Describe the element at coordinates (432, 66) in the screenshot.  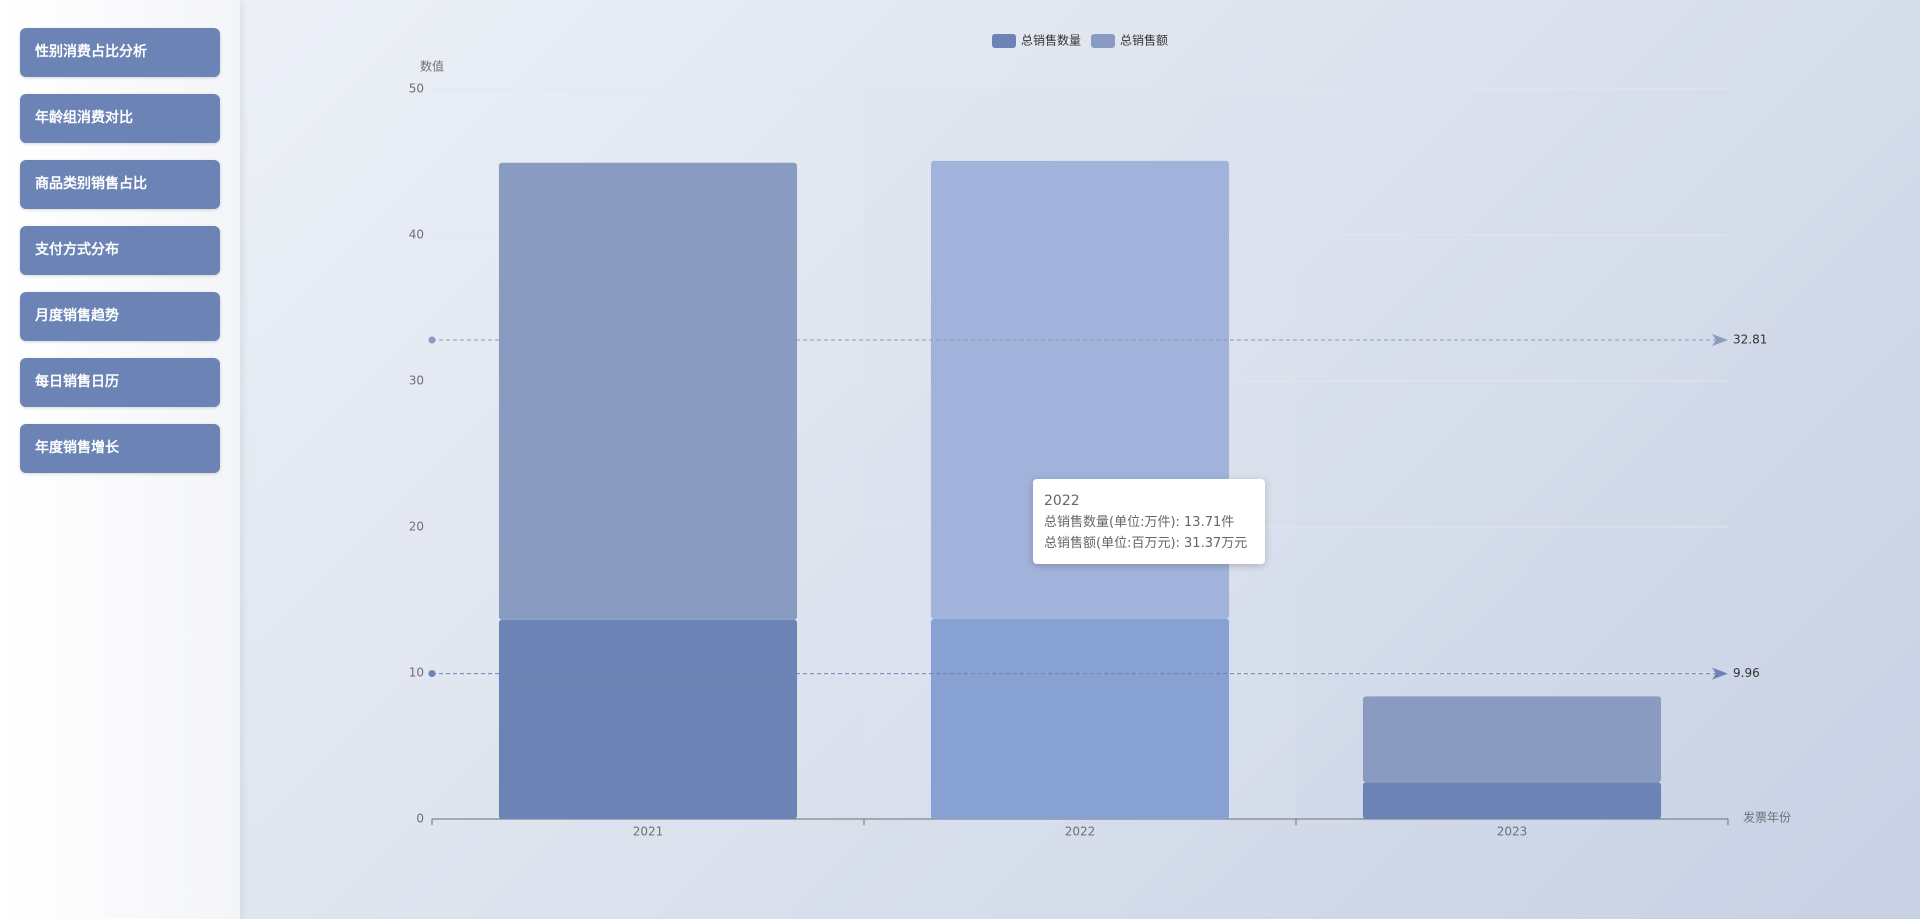
I see `y-axis-name: 数值` at that location.